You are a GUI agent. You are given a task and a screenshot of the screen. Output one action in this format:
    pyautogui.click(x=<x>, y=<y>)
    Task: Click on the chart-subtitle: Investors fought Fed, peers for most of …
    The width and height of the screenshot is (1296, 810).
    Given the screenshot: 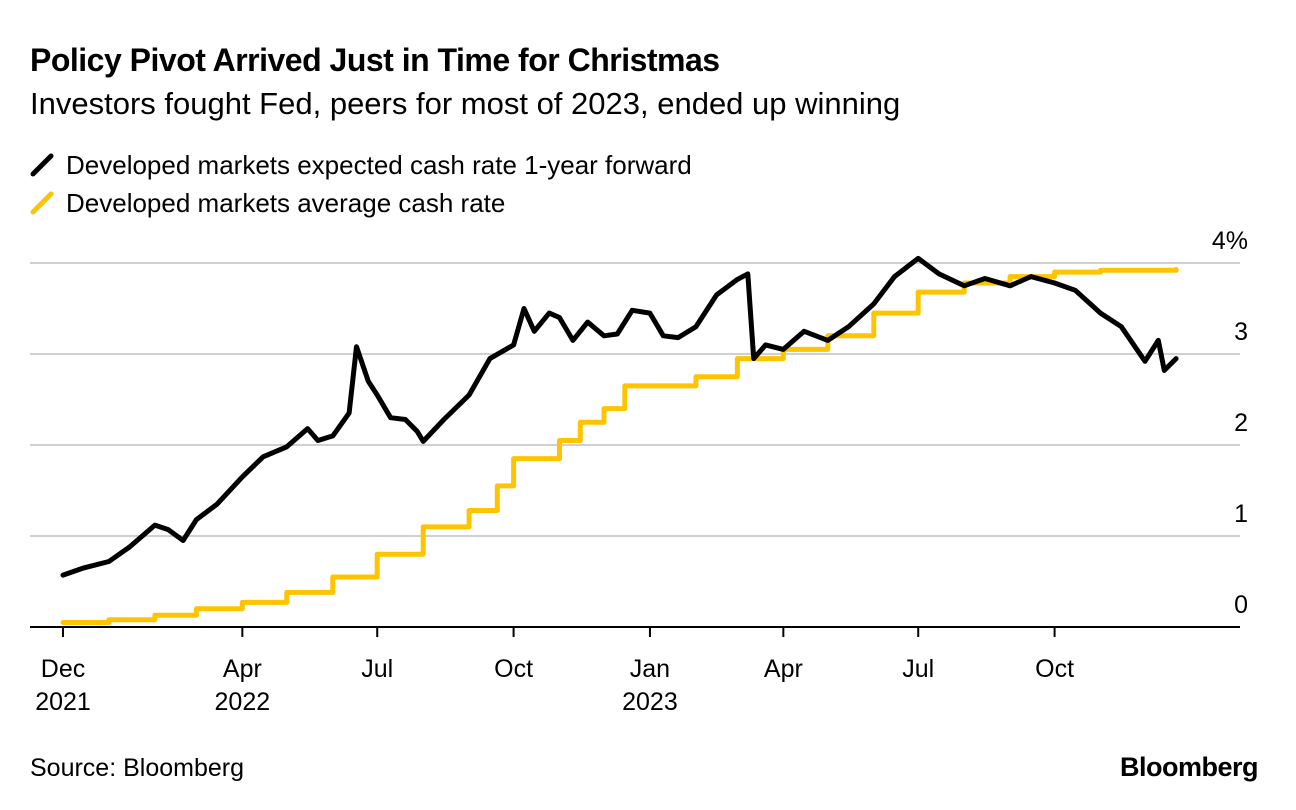 What is the action you would take?
    pyautogui.click(x=465, y=103)
    